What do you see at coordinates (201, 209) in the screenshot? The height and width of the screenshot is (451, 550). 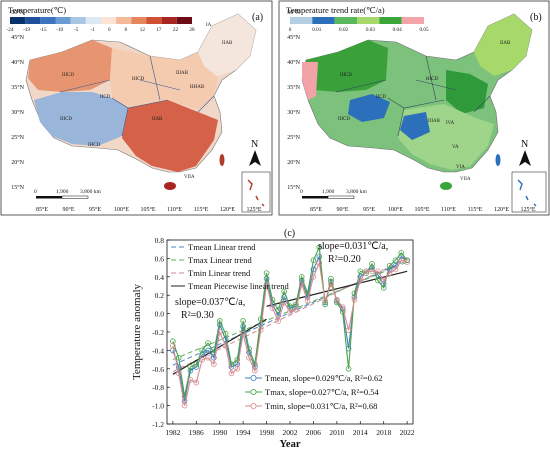 I see `panel_a-lon-label: 115°E` at bounding box center [201, 209].